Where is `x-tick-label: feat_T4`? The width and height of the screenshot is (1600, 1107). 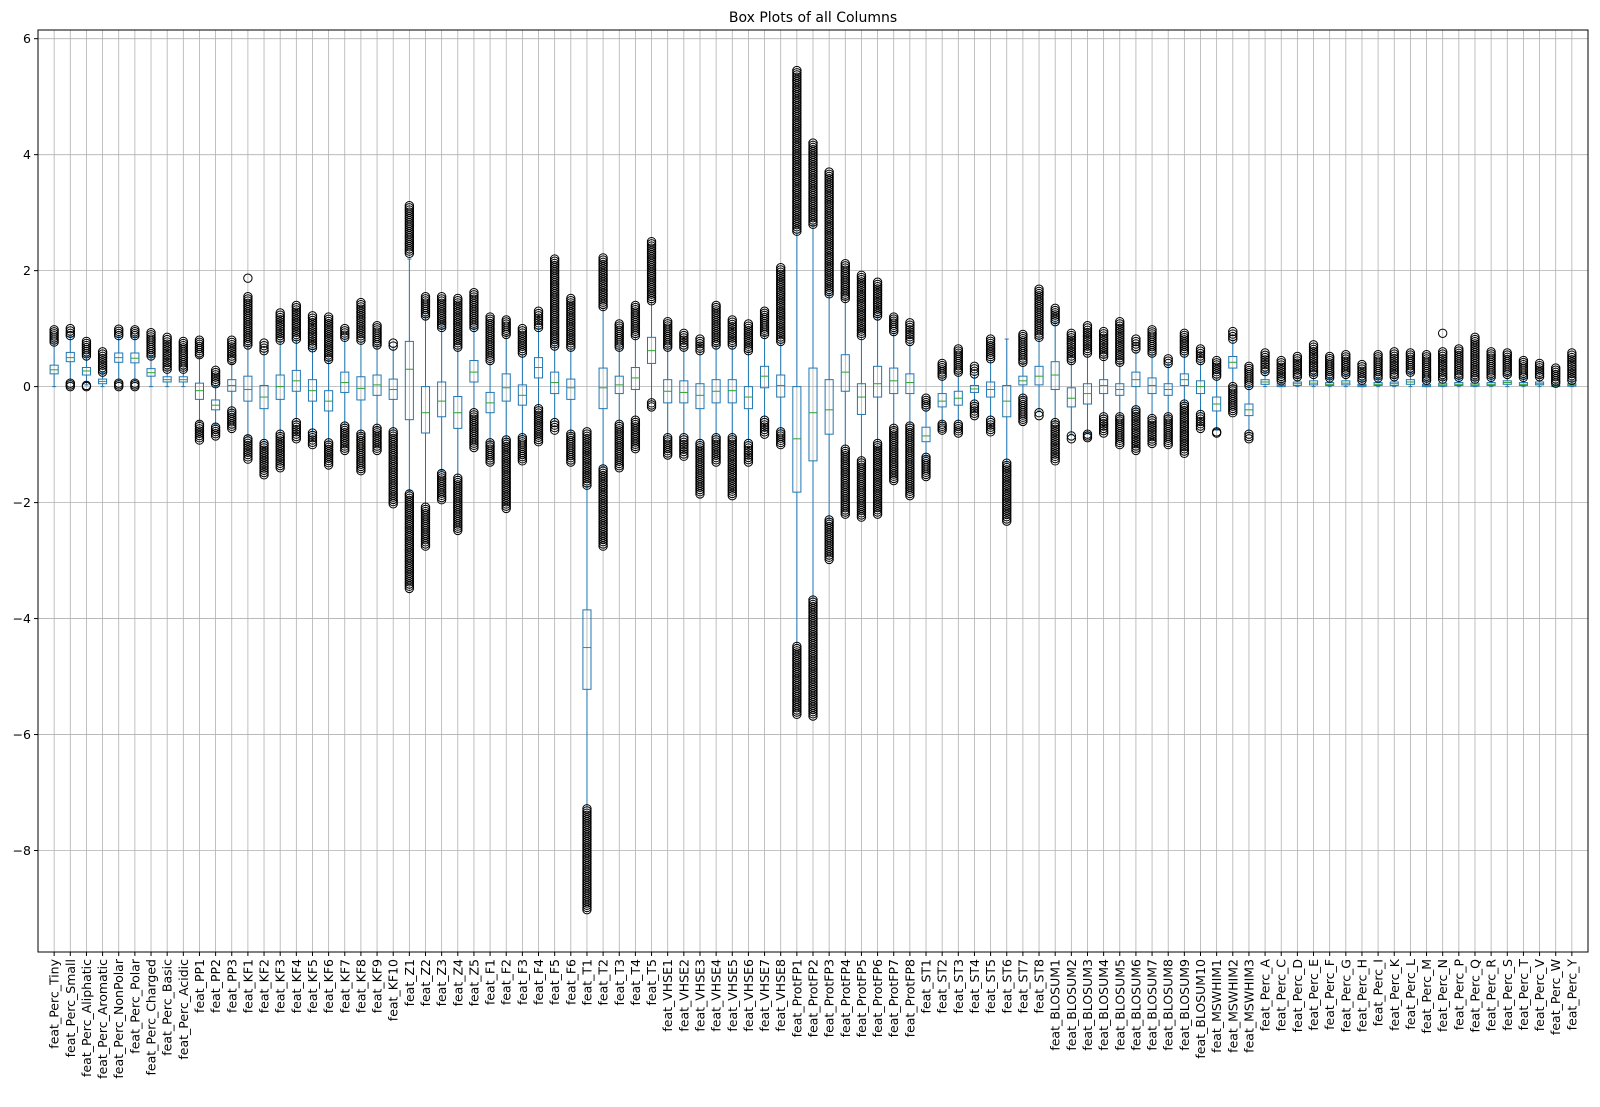
x-tick-label: feat_T4 is located at coordinates (635, 982).